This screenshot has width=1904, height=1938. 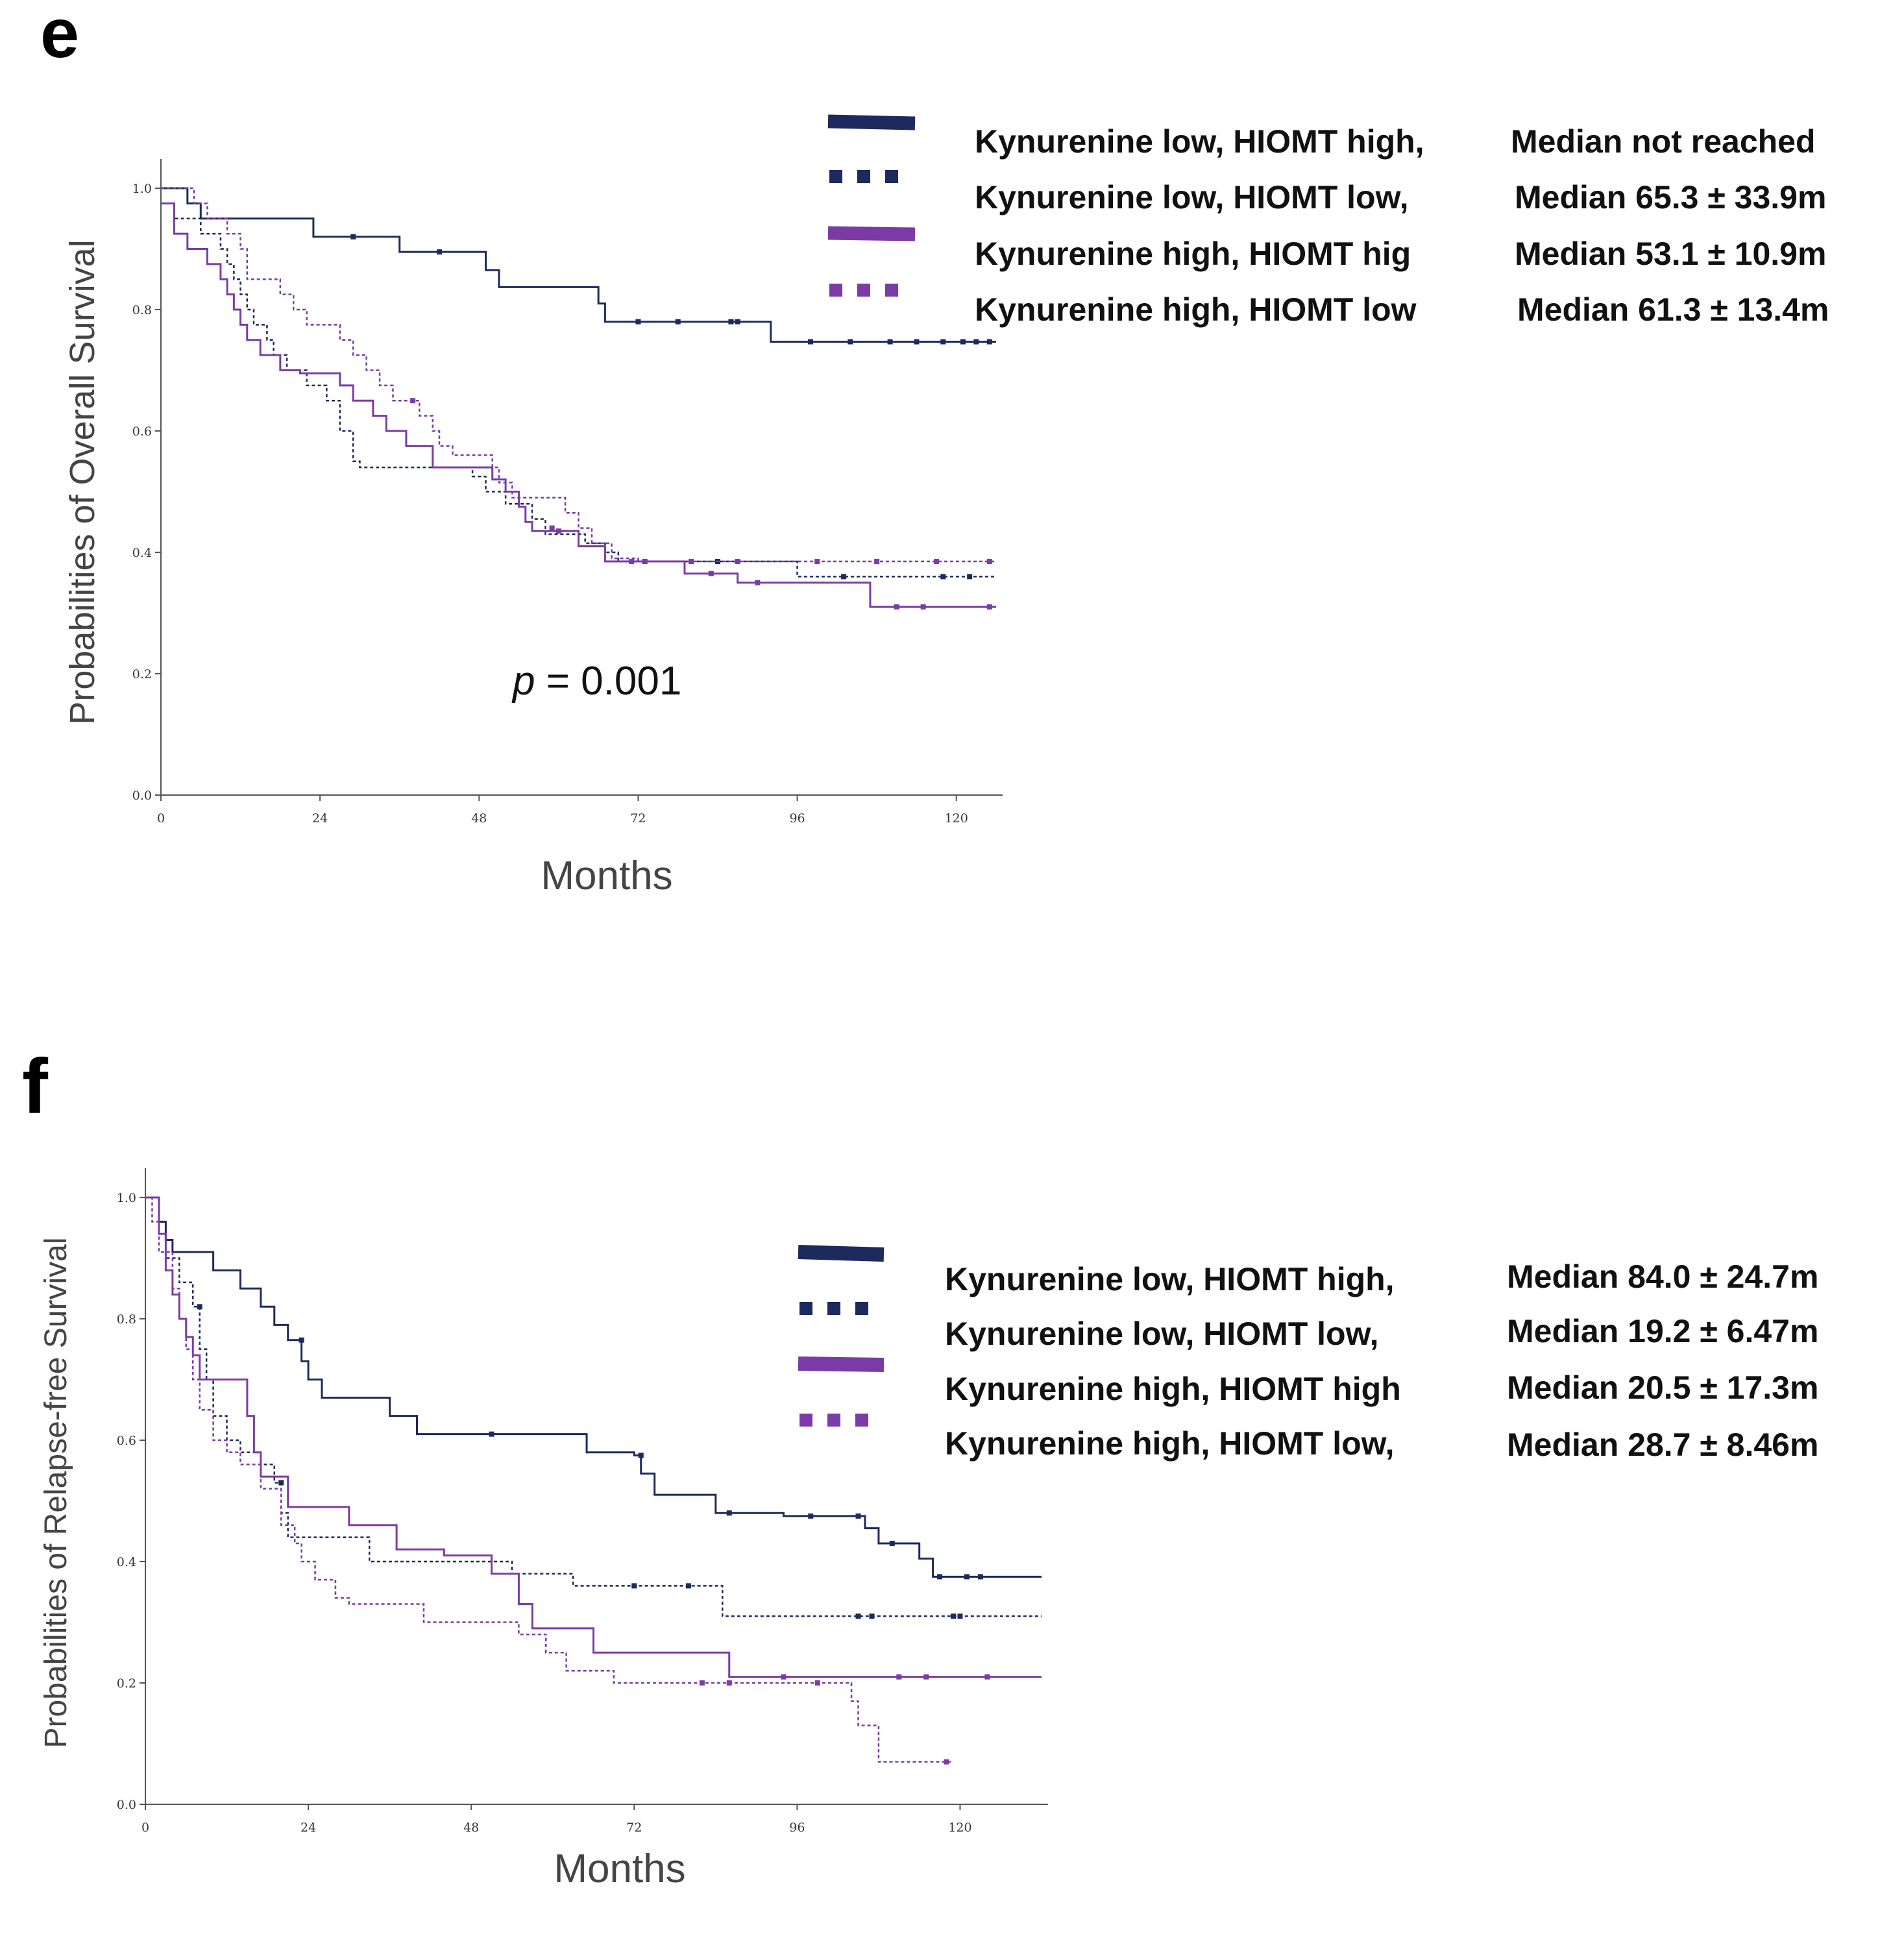 I want to click on y-axis-title-f: Probabilities of Relapse-free Survival, so click(x=56, y=1493).